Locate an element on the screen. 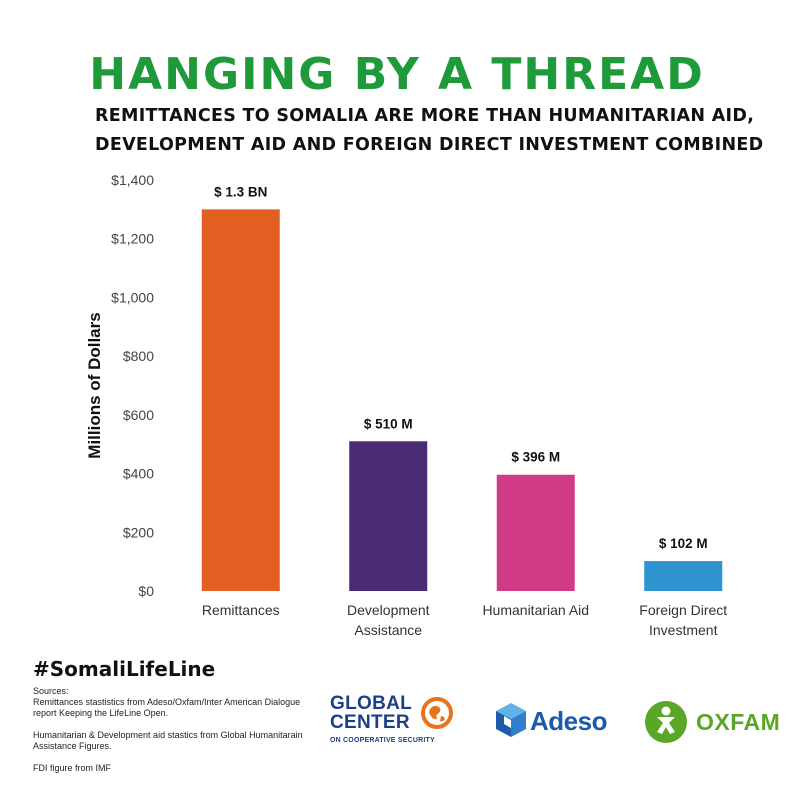 This screenshot has height=794, width=794. globe-icon is located at coordinates (437, 713).